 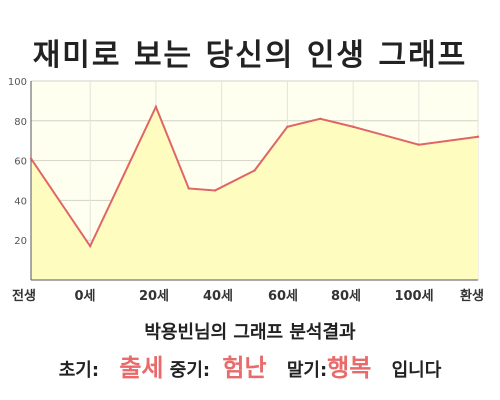 I want to click on middle-value: 험난, so click(x=244, y=368).